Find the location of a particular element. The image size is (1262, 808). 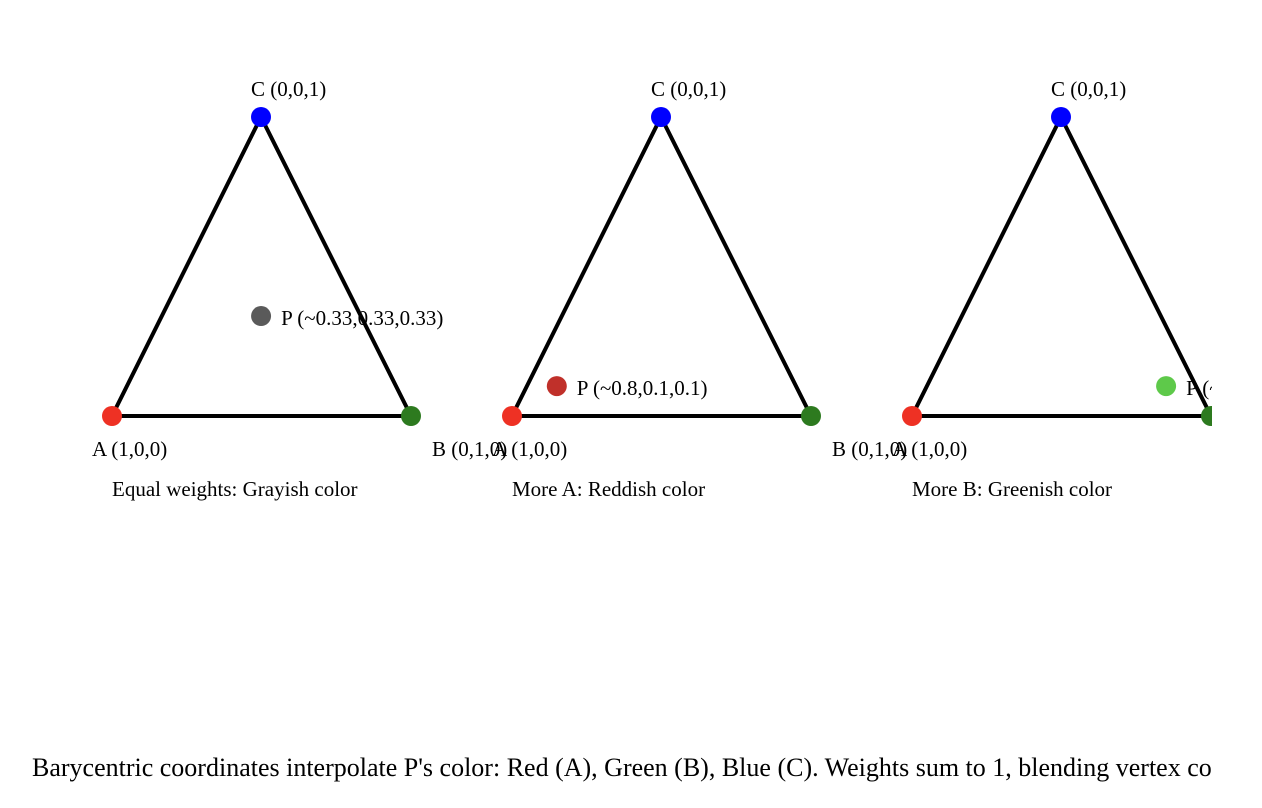

panel-caption: More A: Reddish color is located at coordinates (608, 489).